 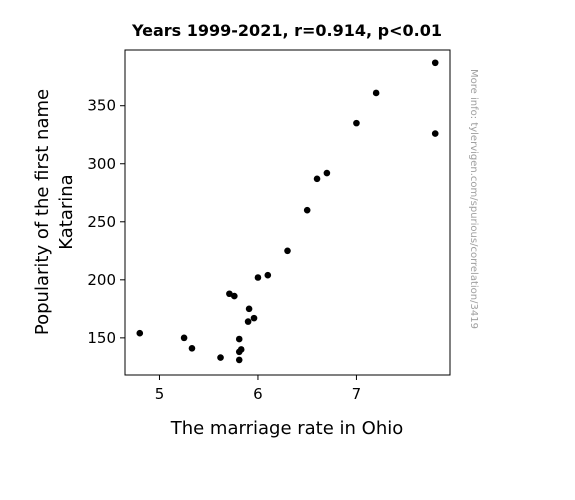 I want to click on x-axis-label: The marriage rate in Ohio, so click(x=287, y=428).